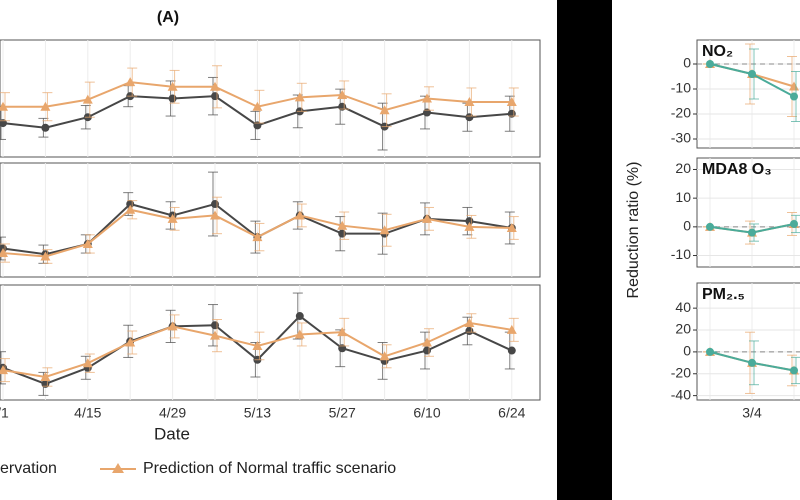  I want to click on panel-a-title: (A), so click(168, 17).